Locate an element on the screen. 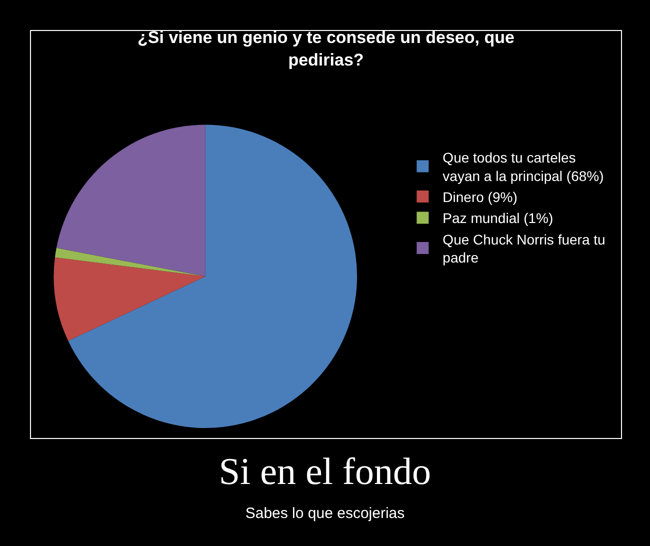 The width and height of the screenshot is (650, 546). text: Si en el fondo is located at coordinates (325, 472).